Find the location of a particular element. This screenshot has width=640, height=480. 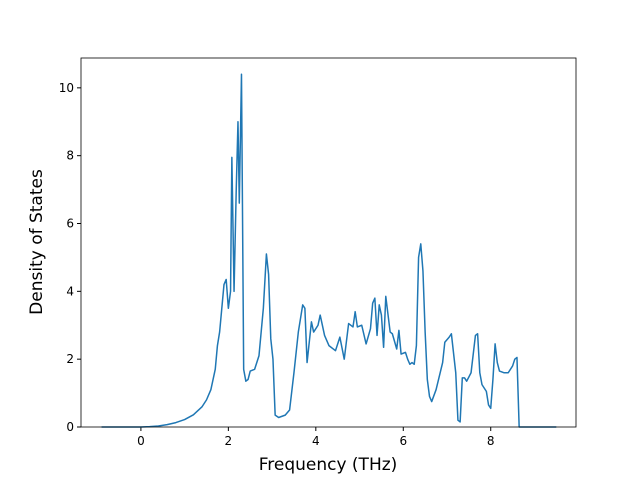

y-tick-label: 4 is located at coordinates (70, 291).